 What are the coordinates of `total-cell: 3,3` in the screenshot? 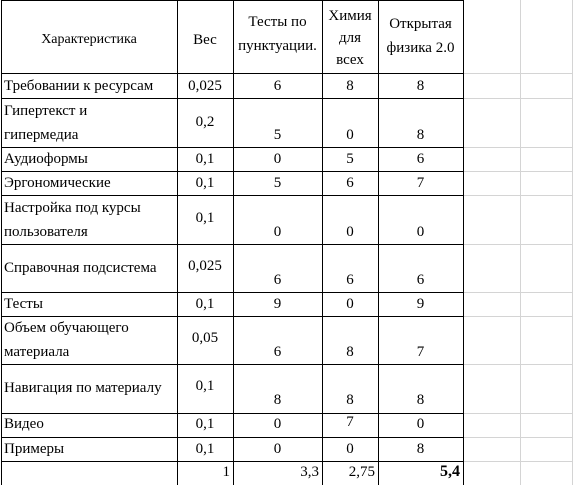 It's located at (309, 472).